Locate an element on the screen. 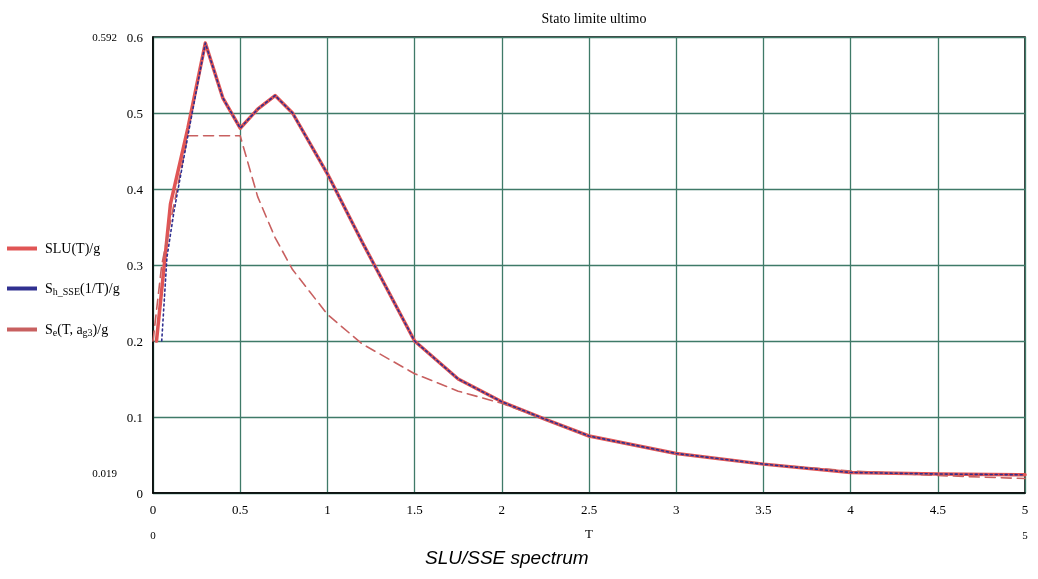 The height and width of the screenshot is (579, 1038). y-tick-label: 0.2 is located at coordinates (134, 341).